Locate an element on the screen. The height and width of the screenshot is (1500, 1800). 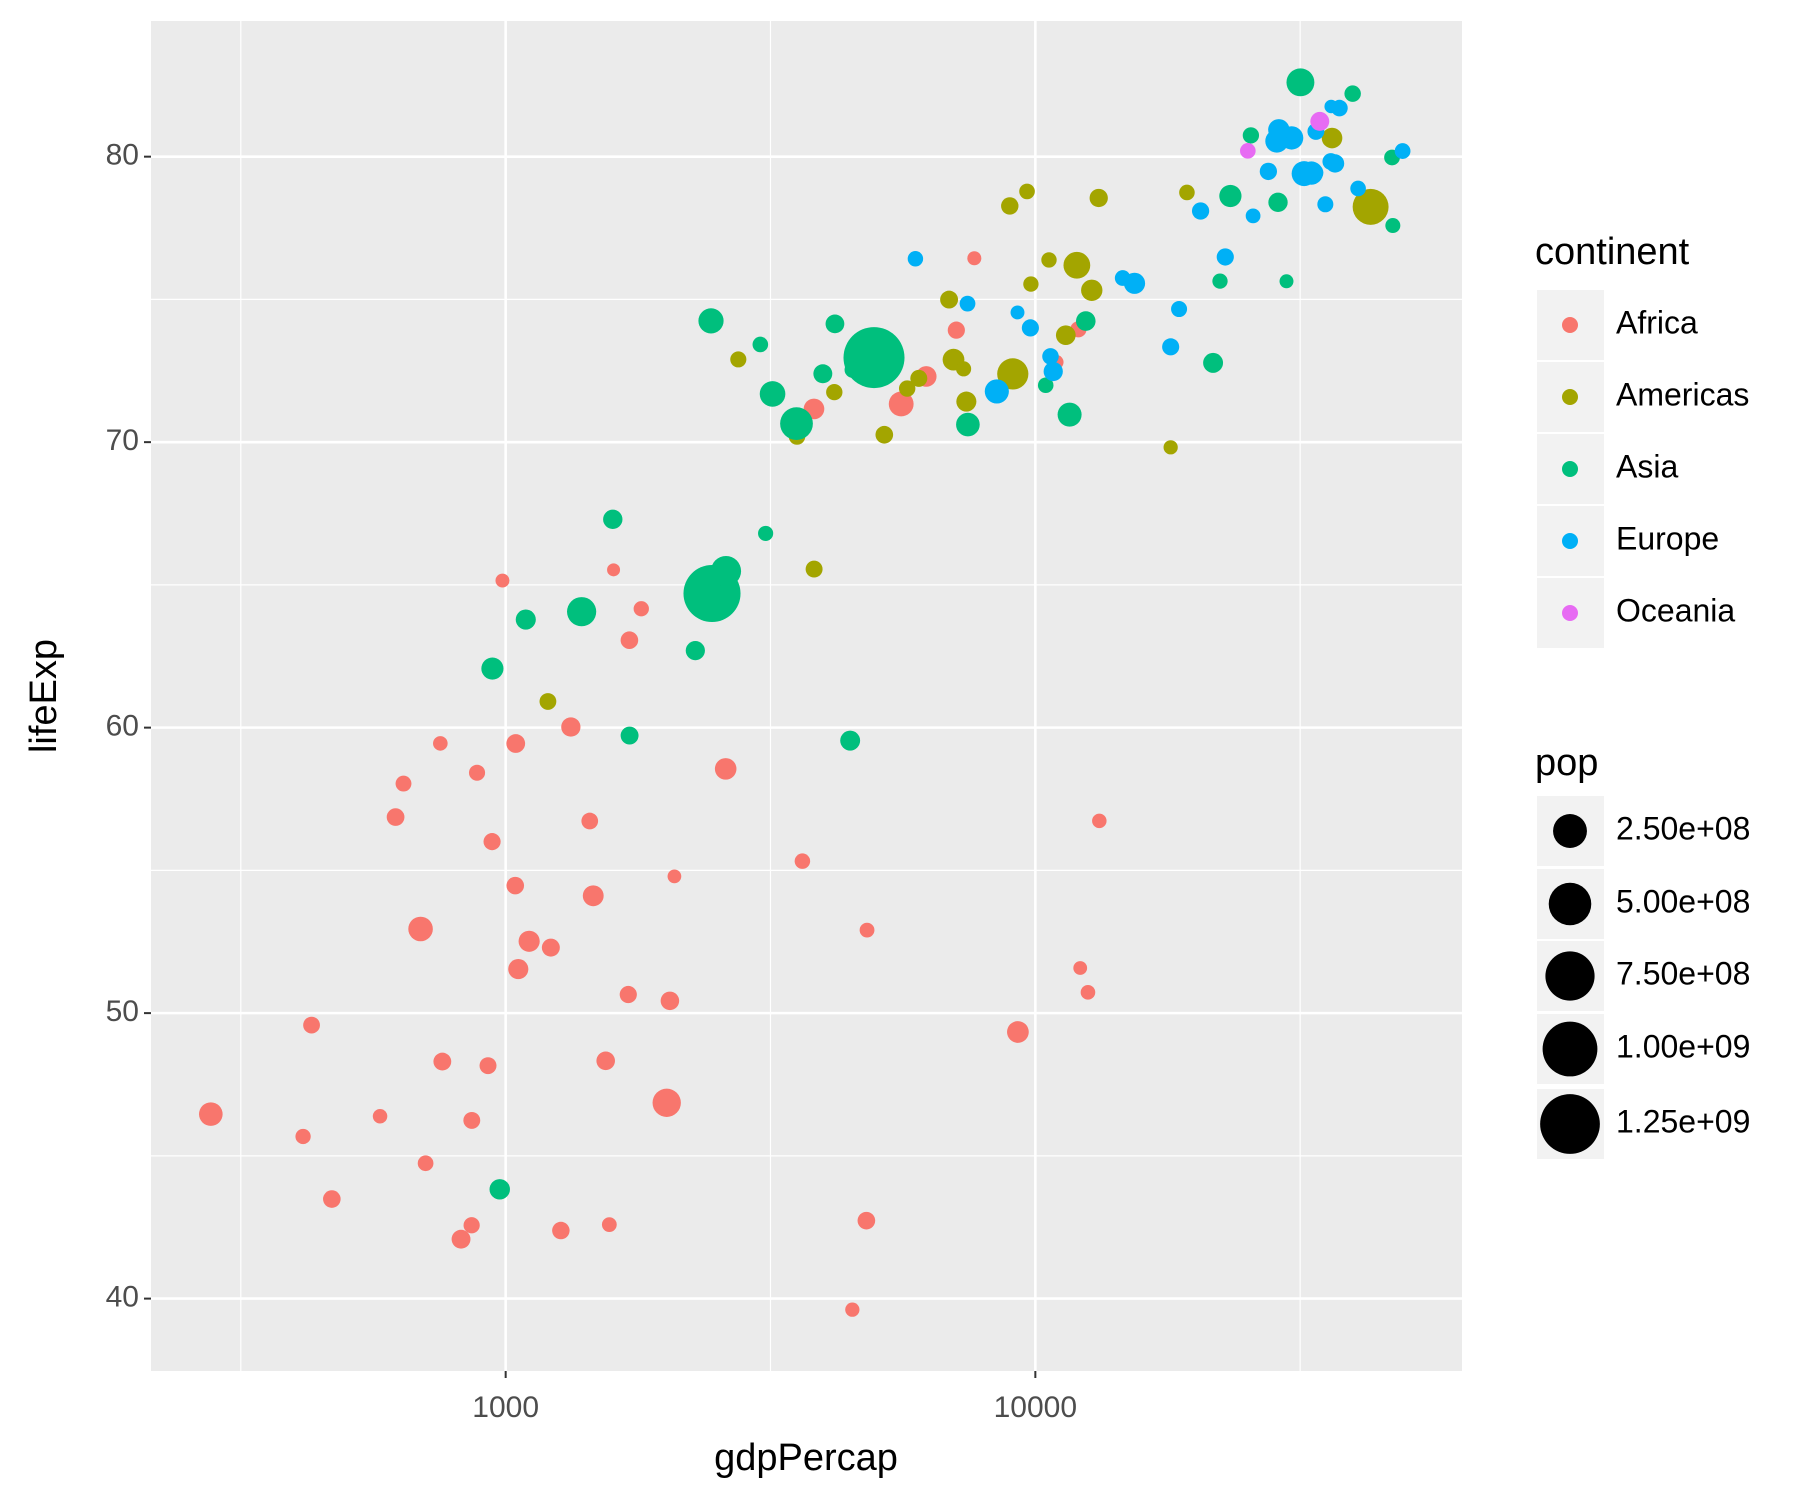
legend-title: pop is located at coordinates (1566, 763).